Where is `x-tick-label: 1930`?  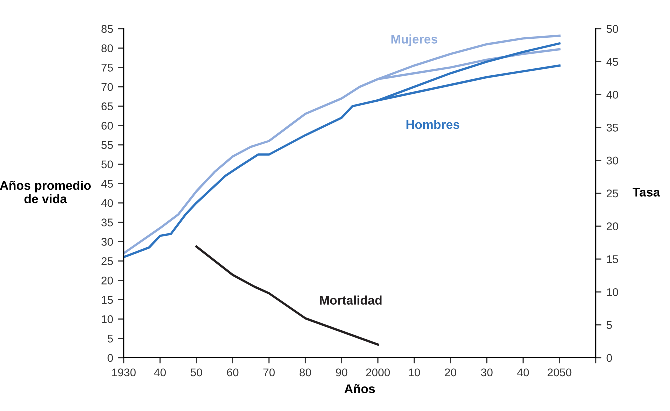 x-tick-label: 1930 is located at coordinates (124, 372).